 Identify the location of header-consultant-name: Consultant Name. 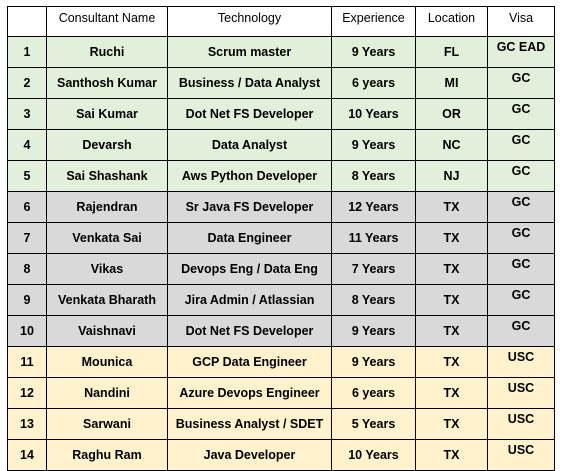
(107, 21).